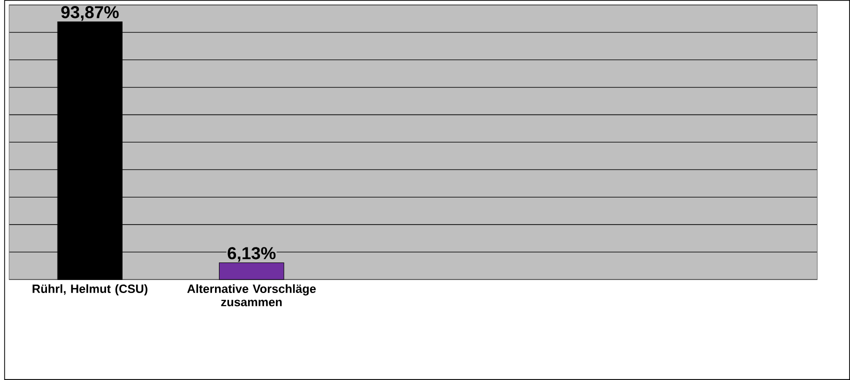 This screenshot has width=850, height=380. What do you see at coordinates (251, 295) in the screenshot?
I see `x-tick-label: Alternative Vorschläge zusammen` at bounding box center [251, 295].